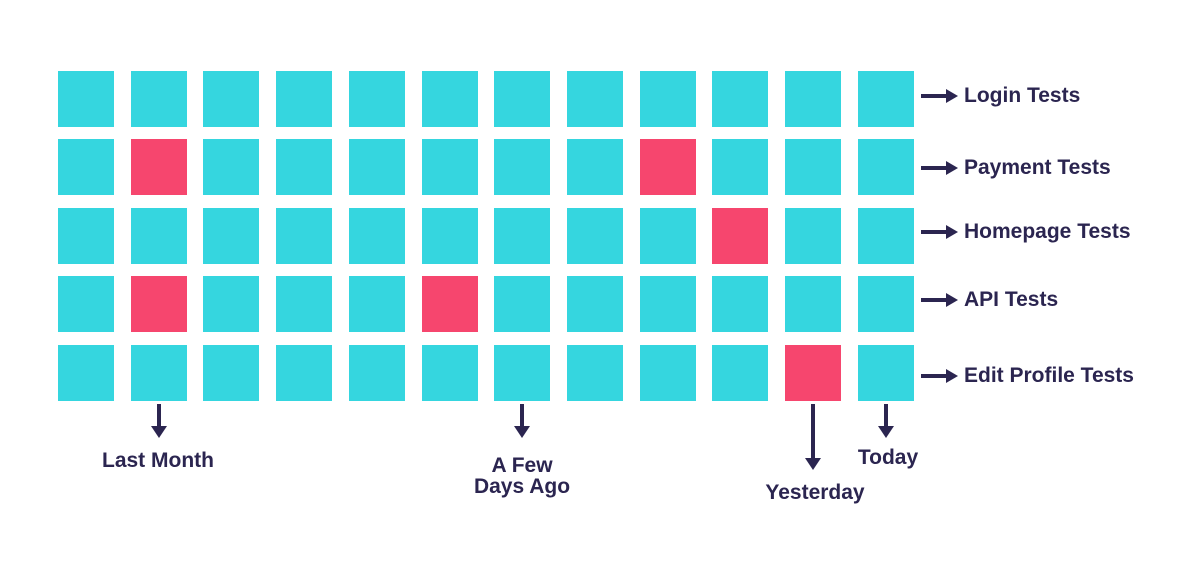  What do you see at coordinates (522, 486) in the screenshot?
I see `time-marker-label-line: Days Ago` at bounding box center [522, 486].